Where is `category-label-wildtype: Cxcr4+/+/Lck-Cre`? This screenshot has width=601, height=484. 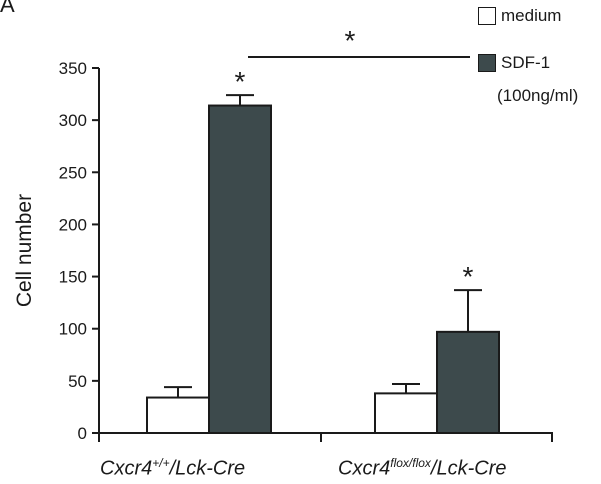
category-label-wildtype: Cxcr4+/+/Lck-Cre is located at coordinates (172, 468).